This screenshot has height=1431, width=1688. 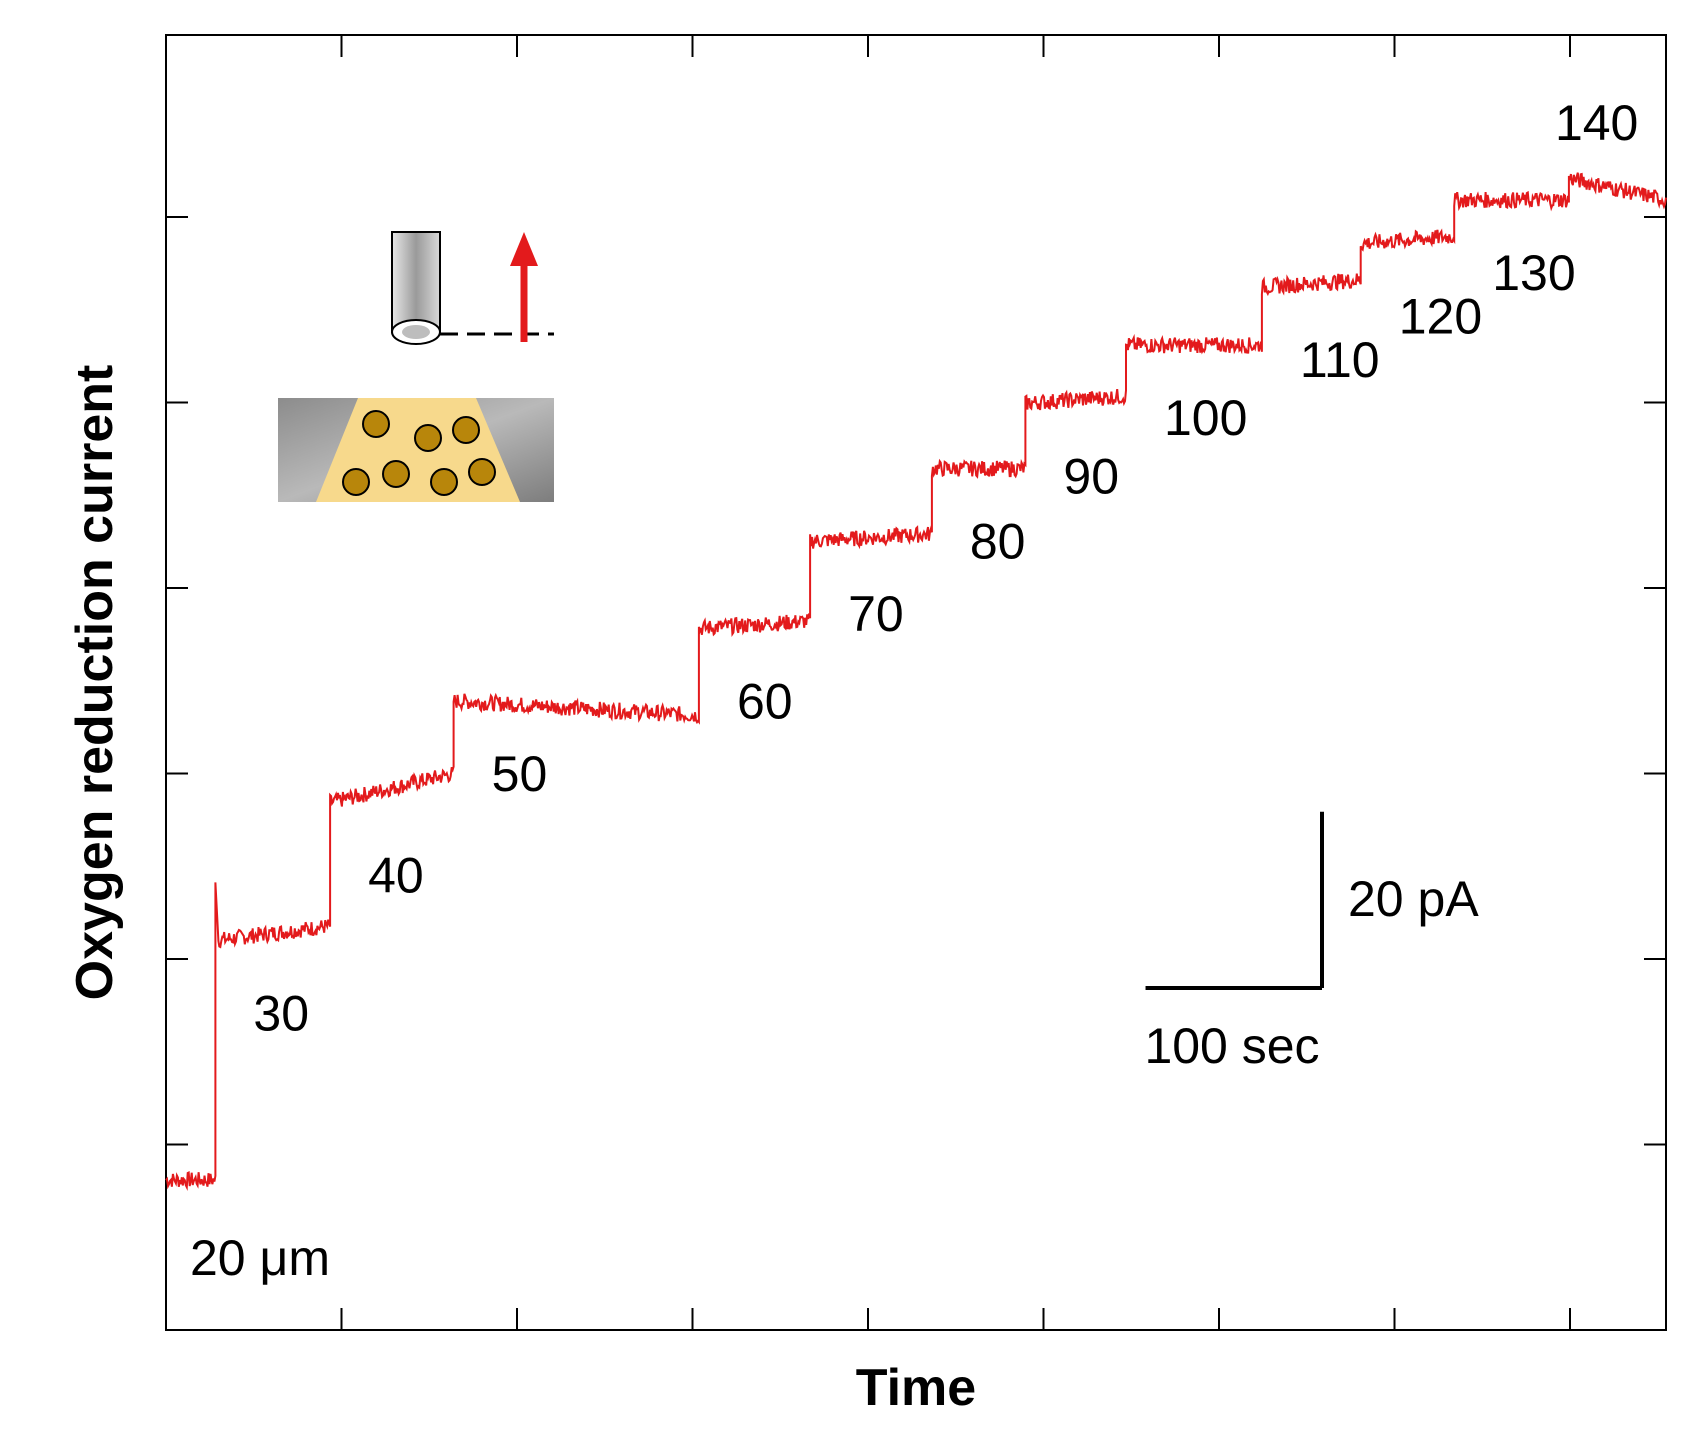 What do you see at coordinates (998, 542) in the screenshot?
I see `step-label: 80` at bounding box center [998, 542].